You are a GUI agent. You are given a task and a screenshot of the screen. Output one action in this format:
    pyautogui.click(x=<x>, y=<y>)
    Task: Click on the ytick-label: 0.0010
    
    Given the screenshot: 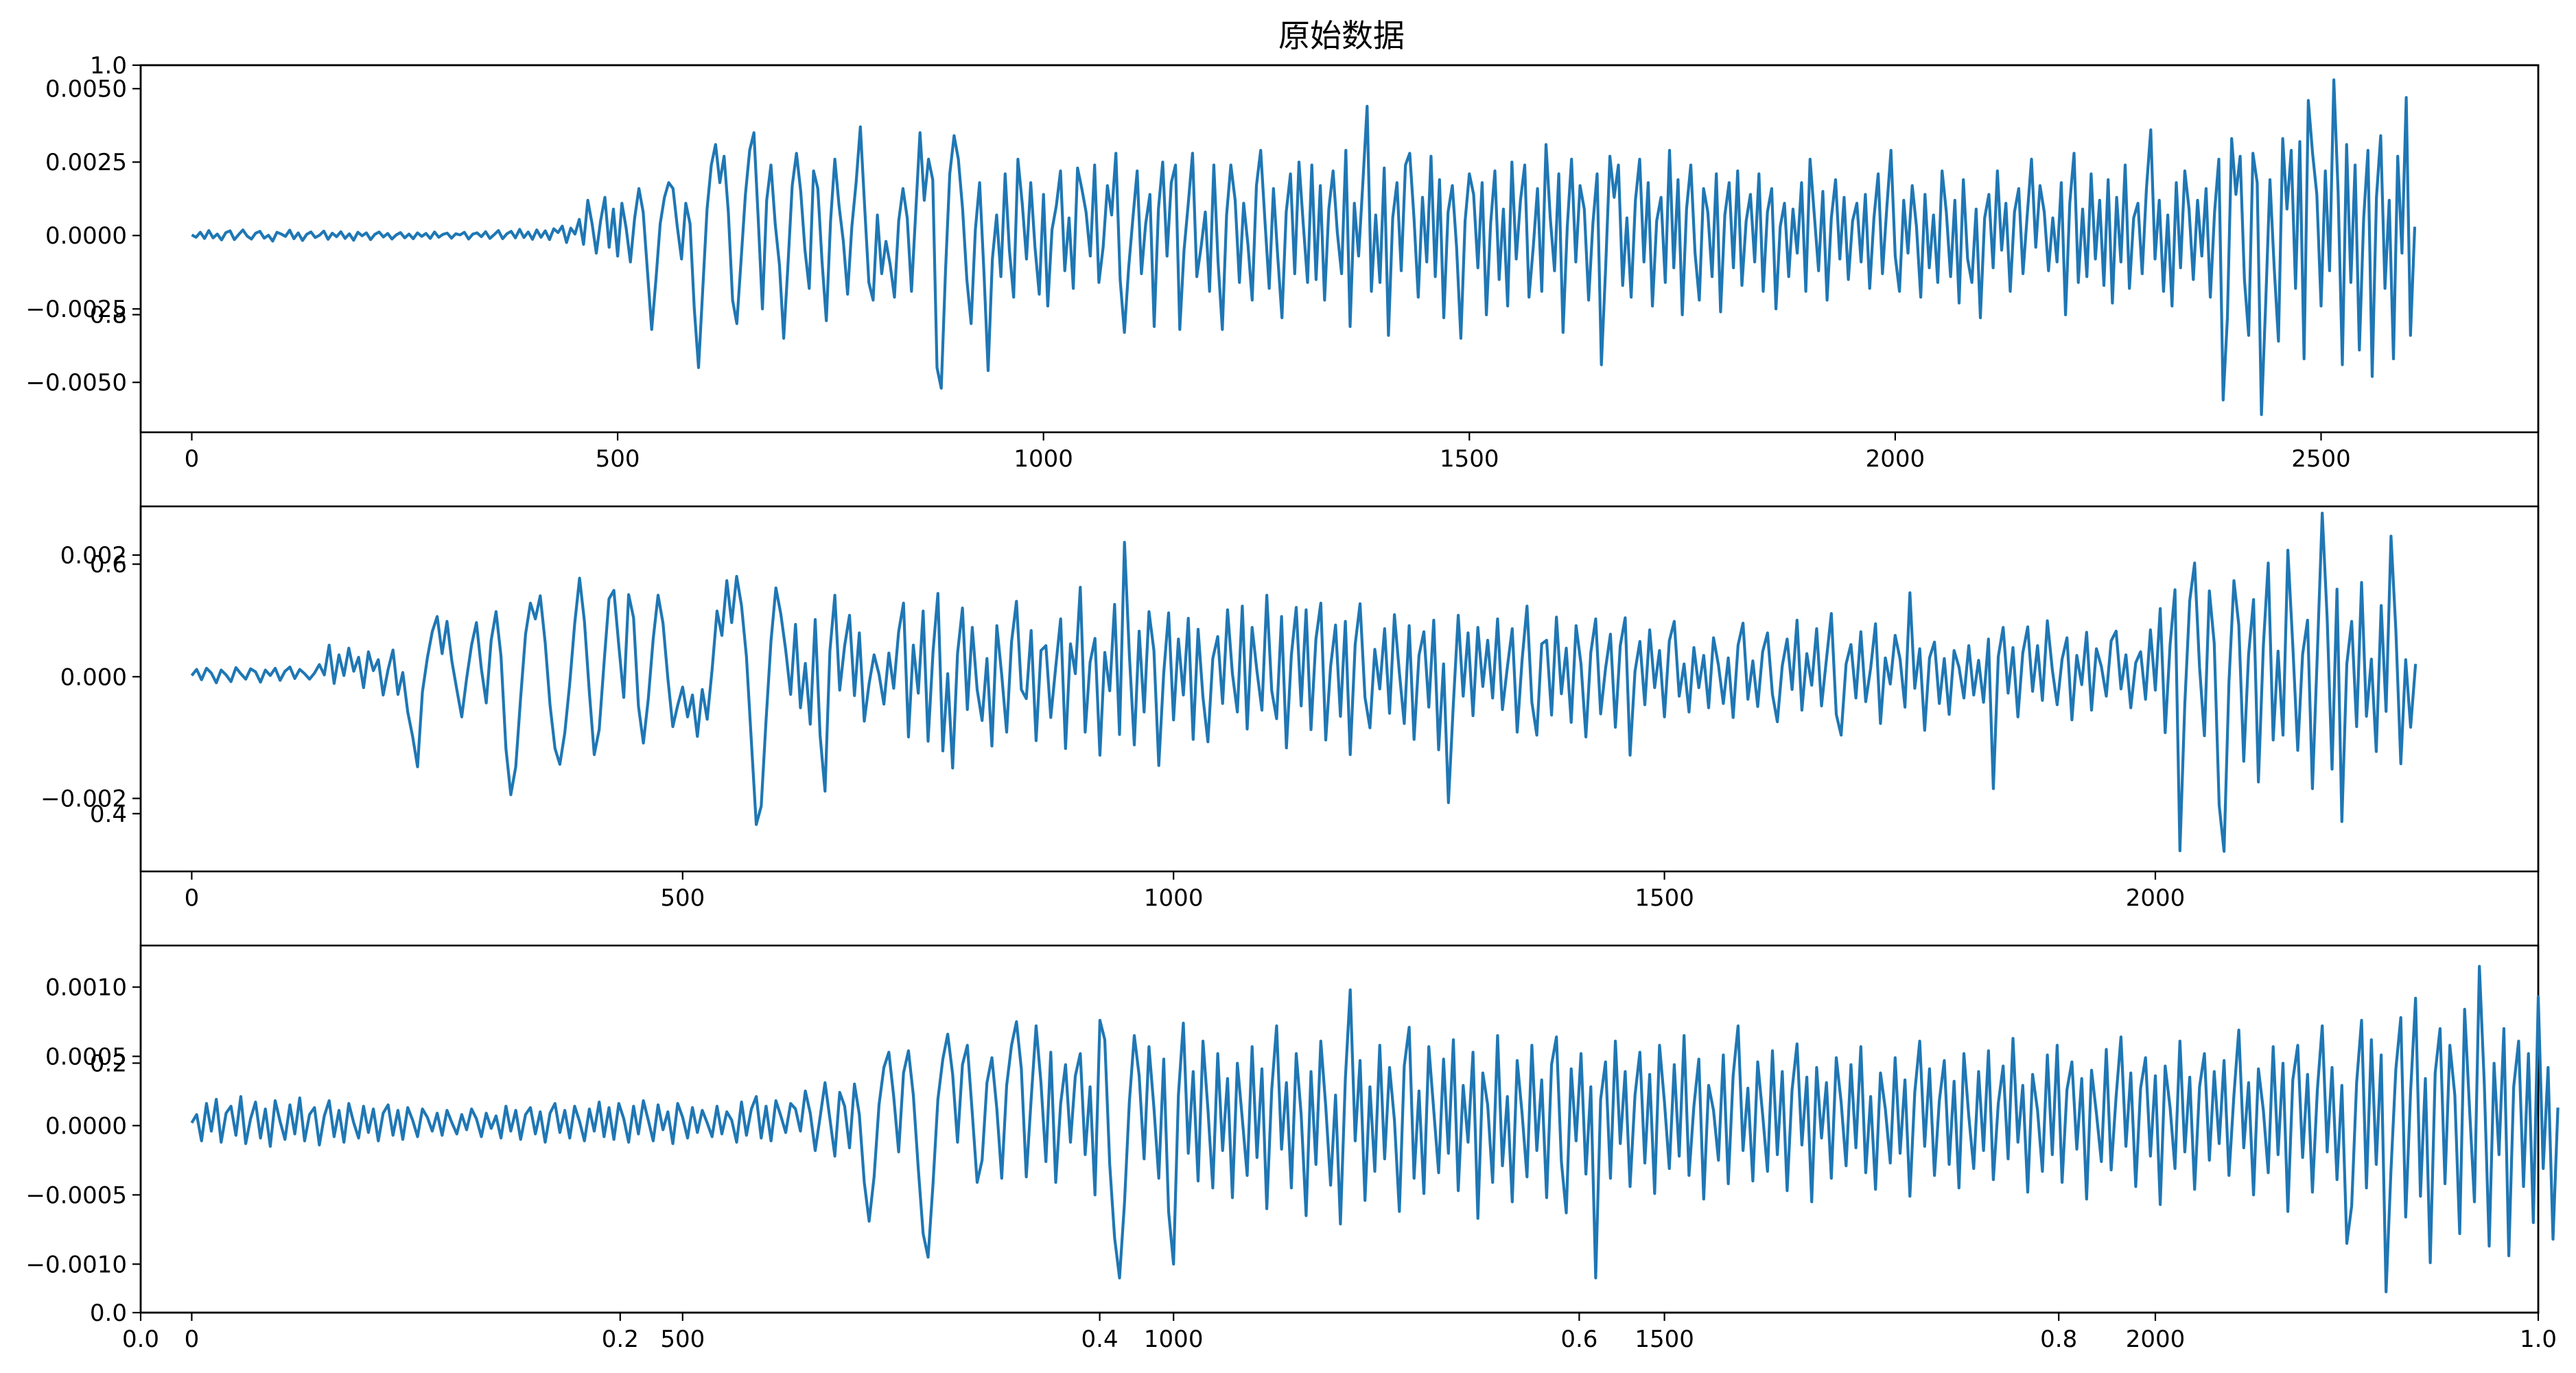 What is the action you would take?
    pyautogui.click(x=86, y=988)
    